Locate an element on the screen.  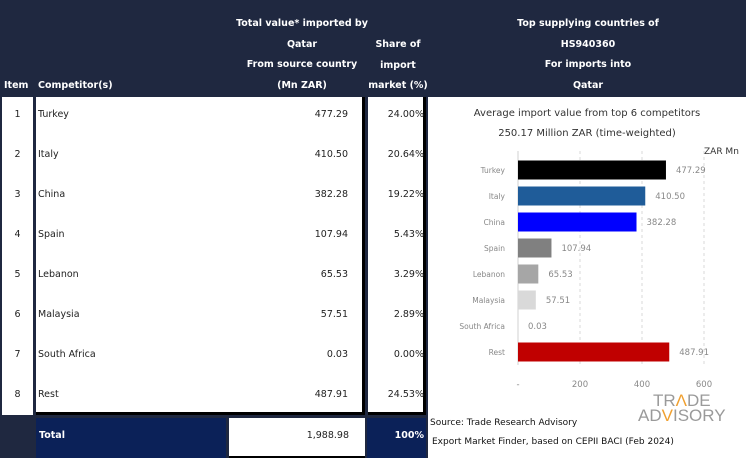
row-item: 3 is located at coordinates (17, 194).